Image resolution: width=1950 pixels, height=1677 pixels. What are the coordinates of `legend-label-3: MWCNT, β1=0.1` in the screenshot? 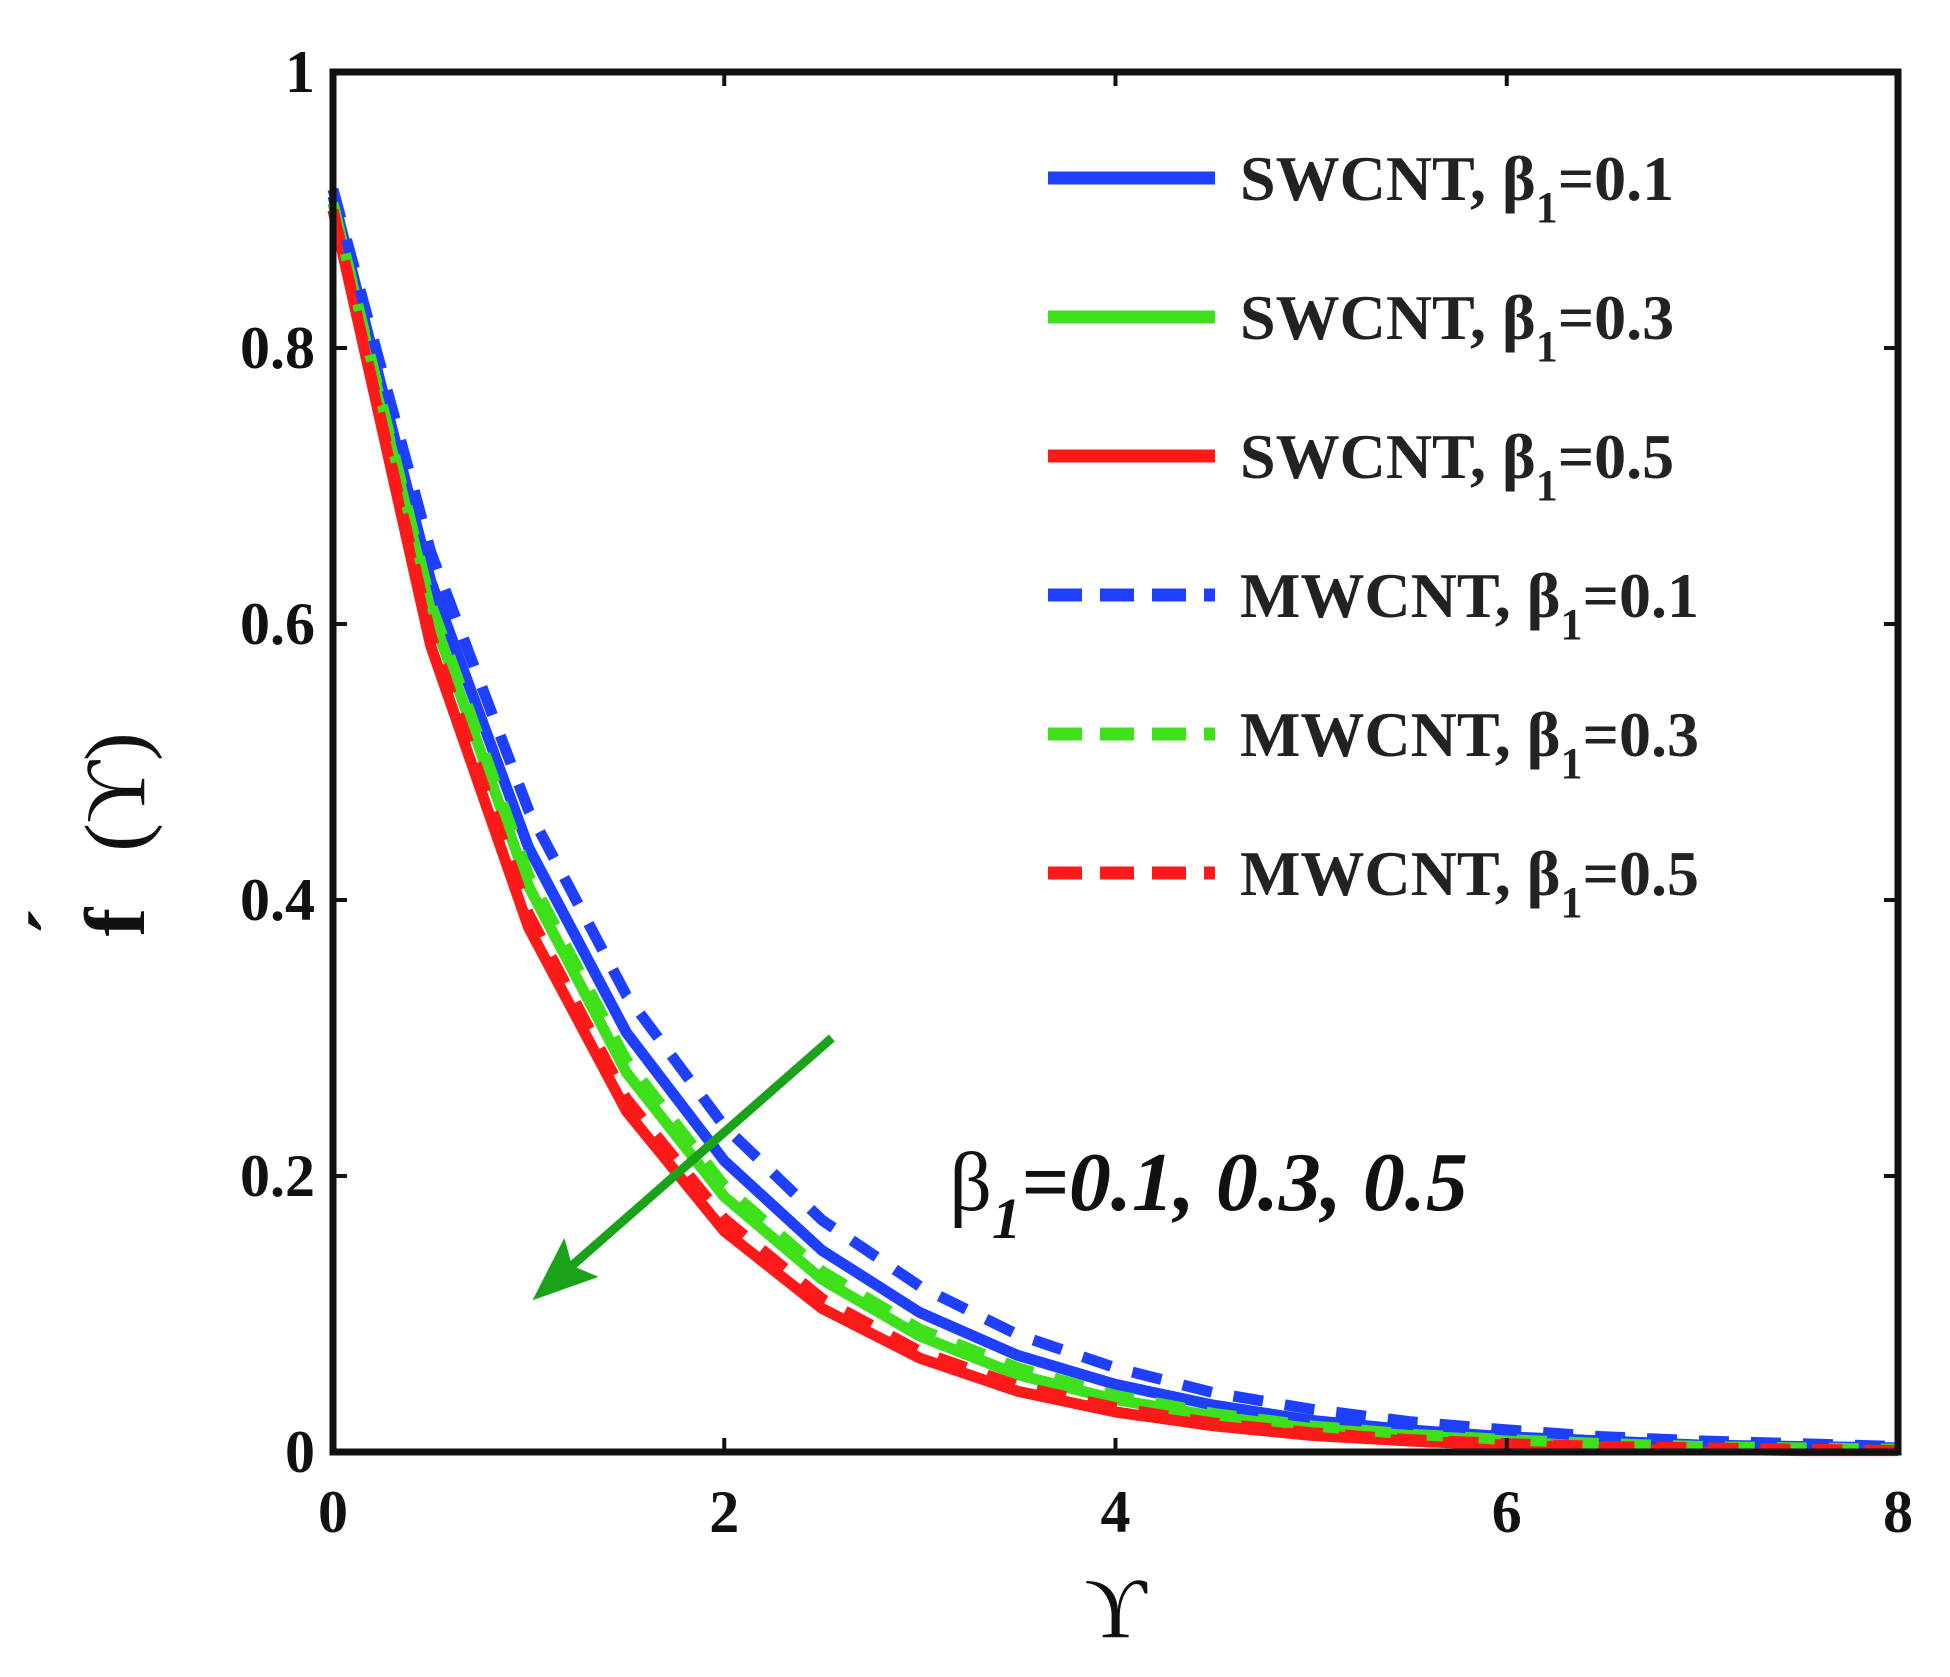 It's located at (1469, 604).